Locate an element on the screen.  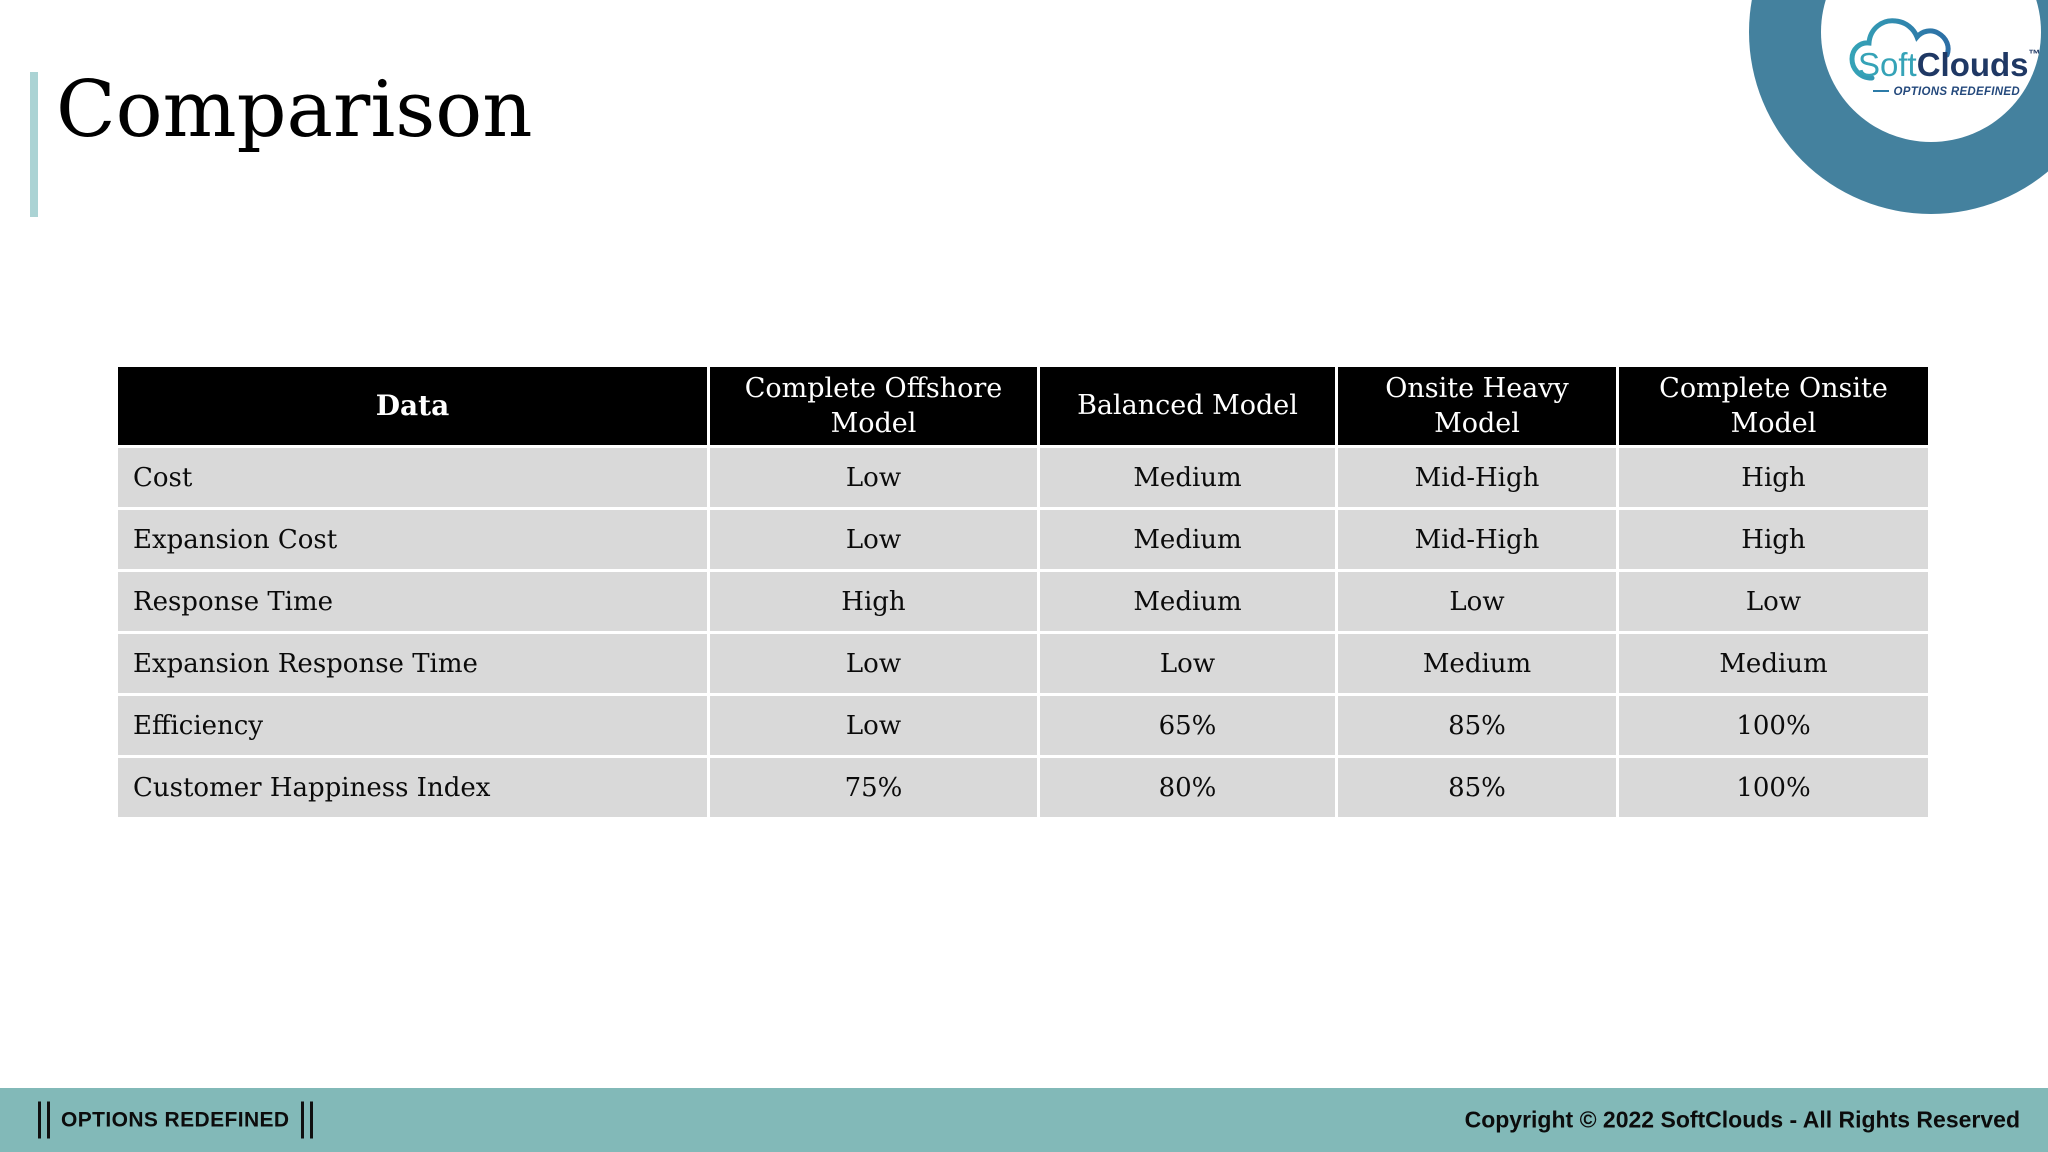
page-title: Comparison is located at coordinates (294, 110).